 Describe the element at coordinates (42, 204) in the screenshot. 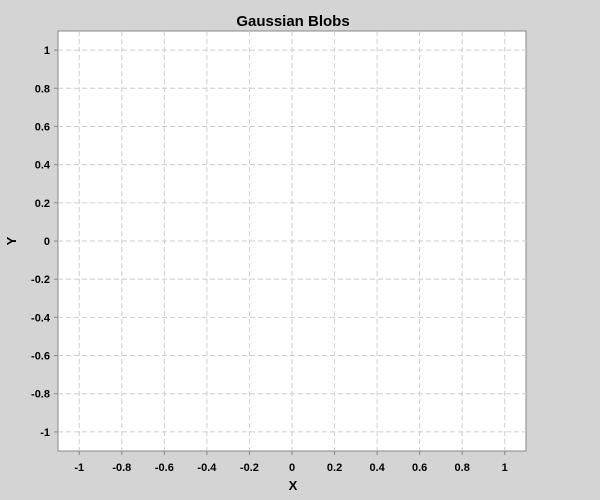

I see `y-tick-label: 0.2` at that location.